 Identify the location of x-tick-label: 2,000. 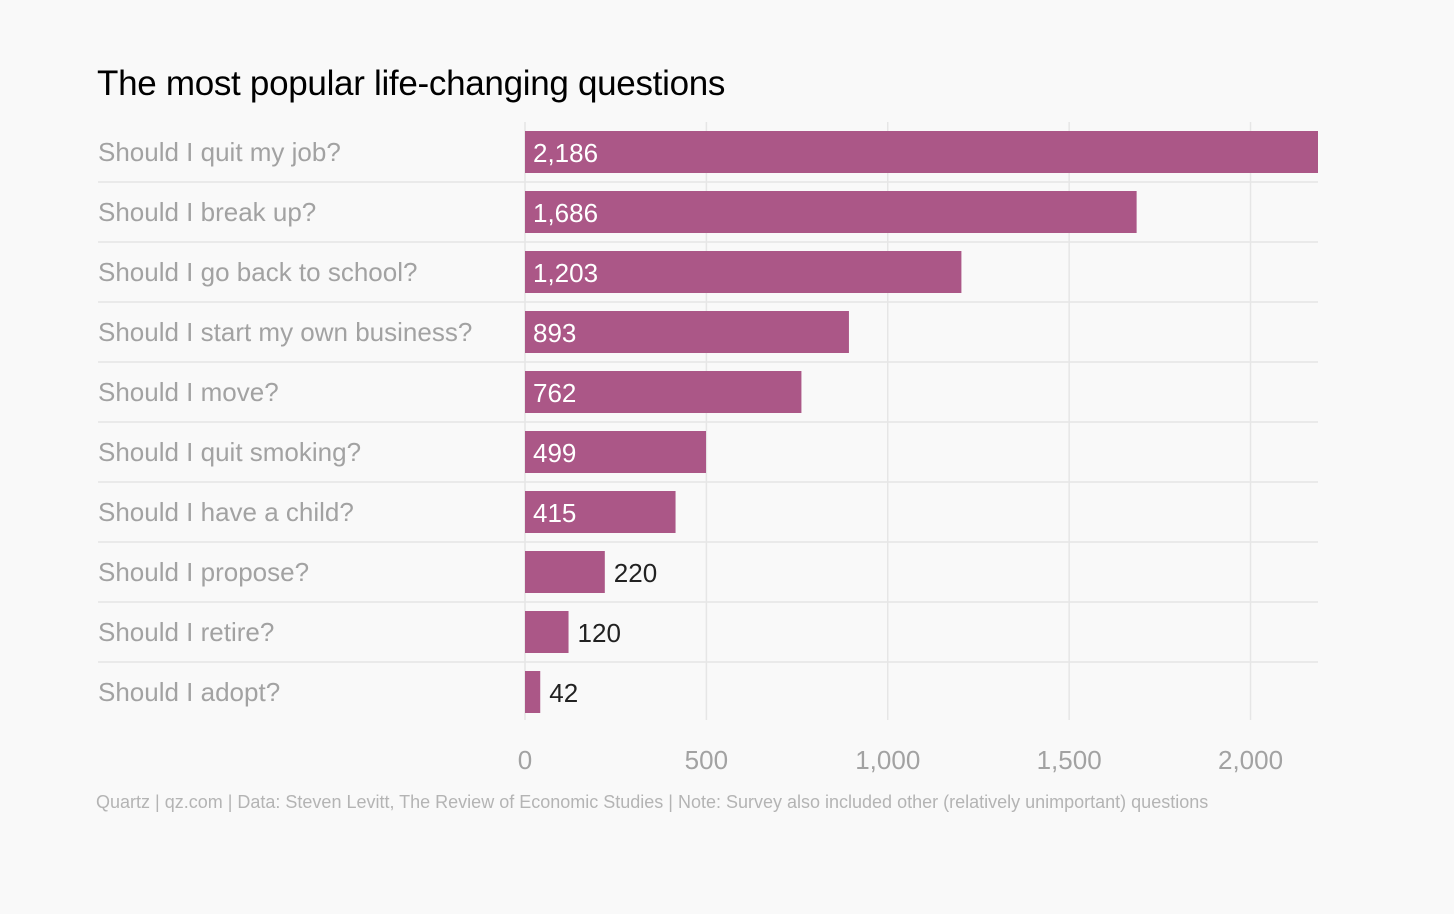
(1250, 760).